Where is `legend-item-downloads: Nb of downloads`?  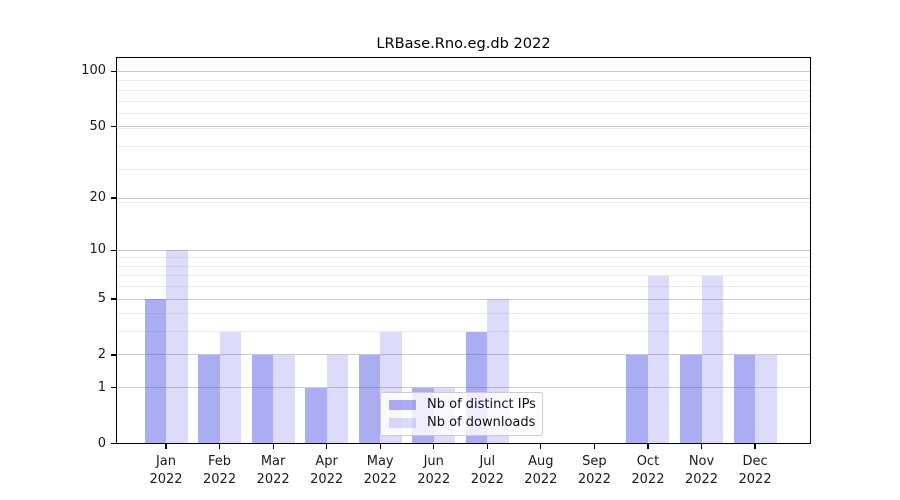 legend-item-downloads: Nb of downloads is located at coordinates (462, 423).